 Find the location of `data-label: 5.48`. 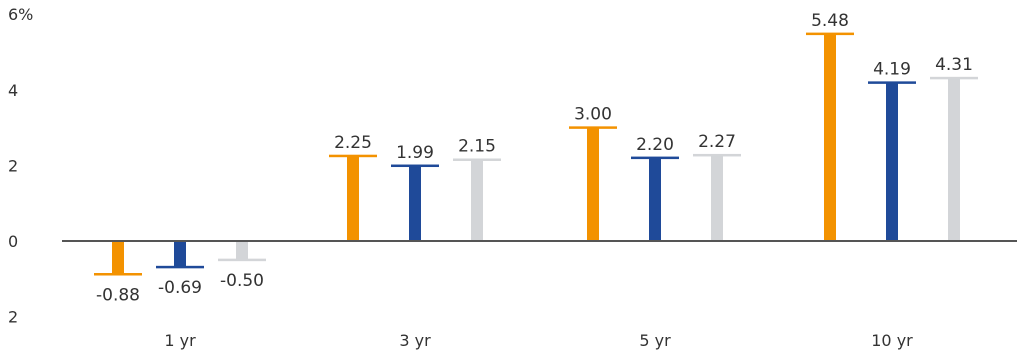

data-label: 5.48 is located at coordinates (830, 21).